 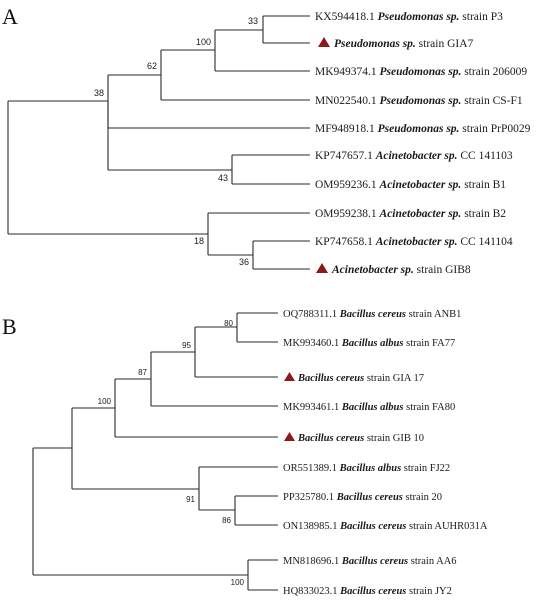 I want to click on bootstrap-value: 38, so click(x=99, y=93).